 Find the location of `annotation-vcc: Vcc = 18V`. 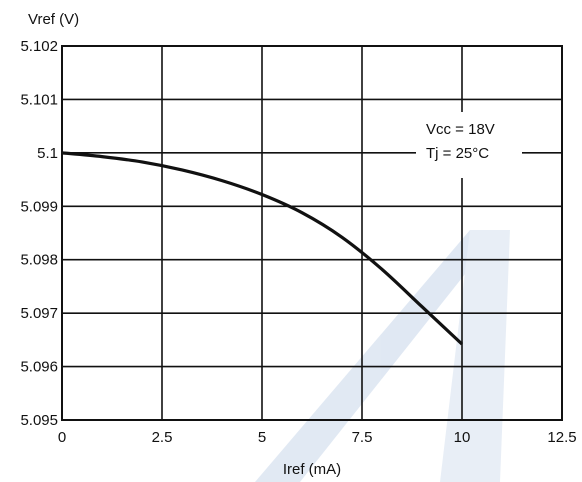

annotation-vcc: Vcc = 18V is located at coordinates (460, 129).